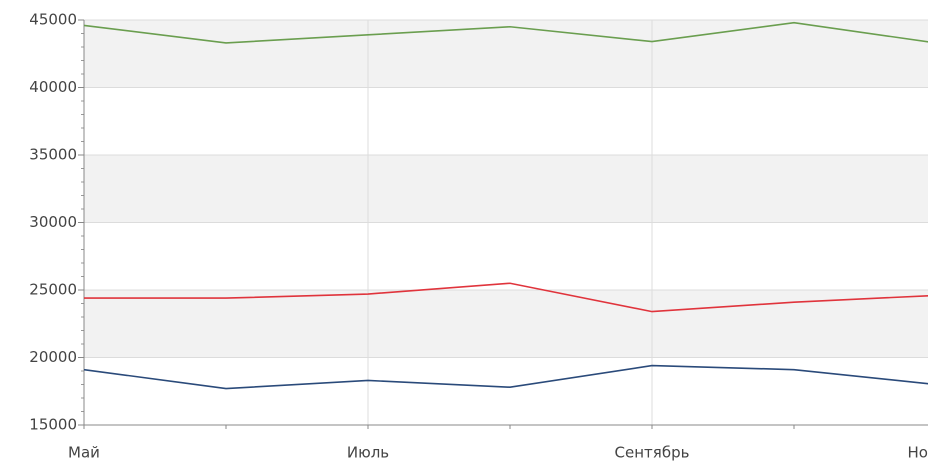  Describe the element at coordinates (53, 290) in the screenshot. I see `y-tick-label: 25000` at that location.